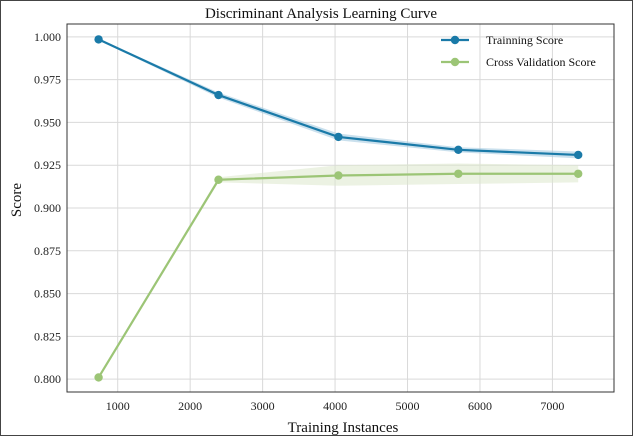 The image size is (633, 436). Describe the element at coordinates (47, 122) in the screenshot. I see `y-tick-label: 0.950` at that location.